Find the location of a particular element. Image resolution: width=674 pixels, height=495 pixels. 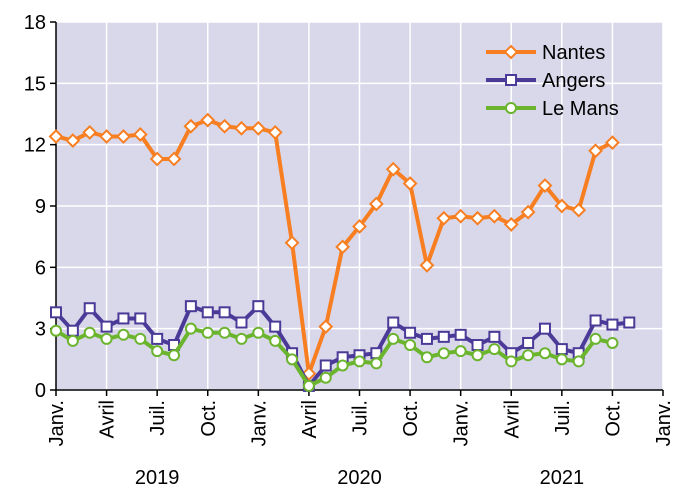

year-label: 2020 is located at coordinates (359, 478).